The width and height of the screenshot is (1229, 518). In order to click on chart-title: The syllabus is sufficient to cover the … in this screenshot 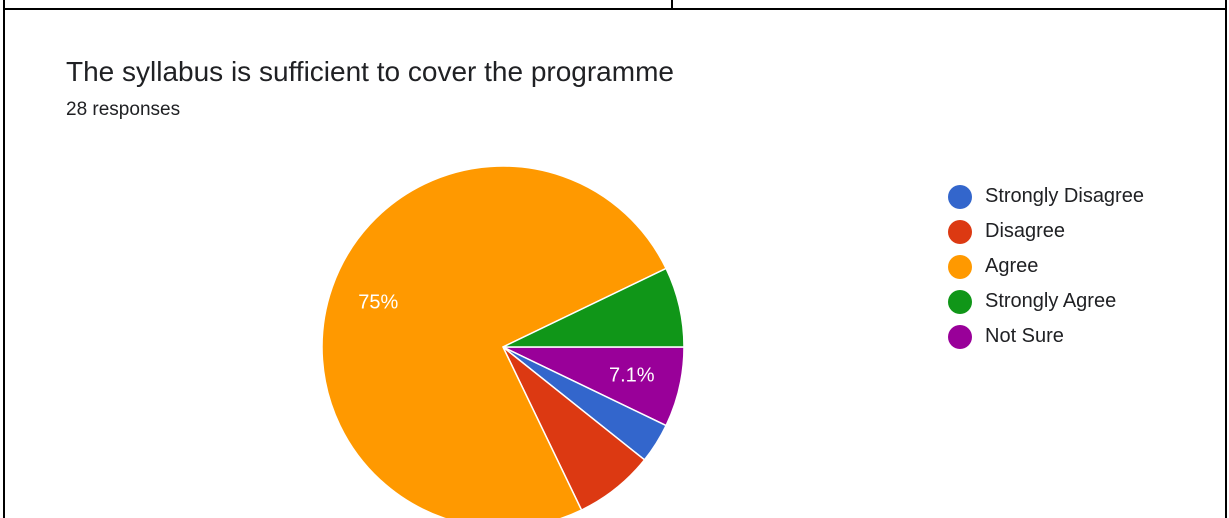, I will do `click(370, 71)`.